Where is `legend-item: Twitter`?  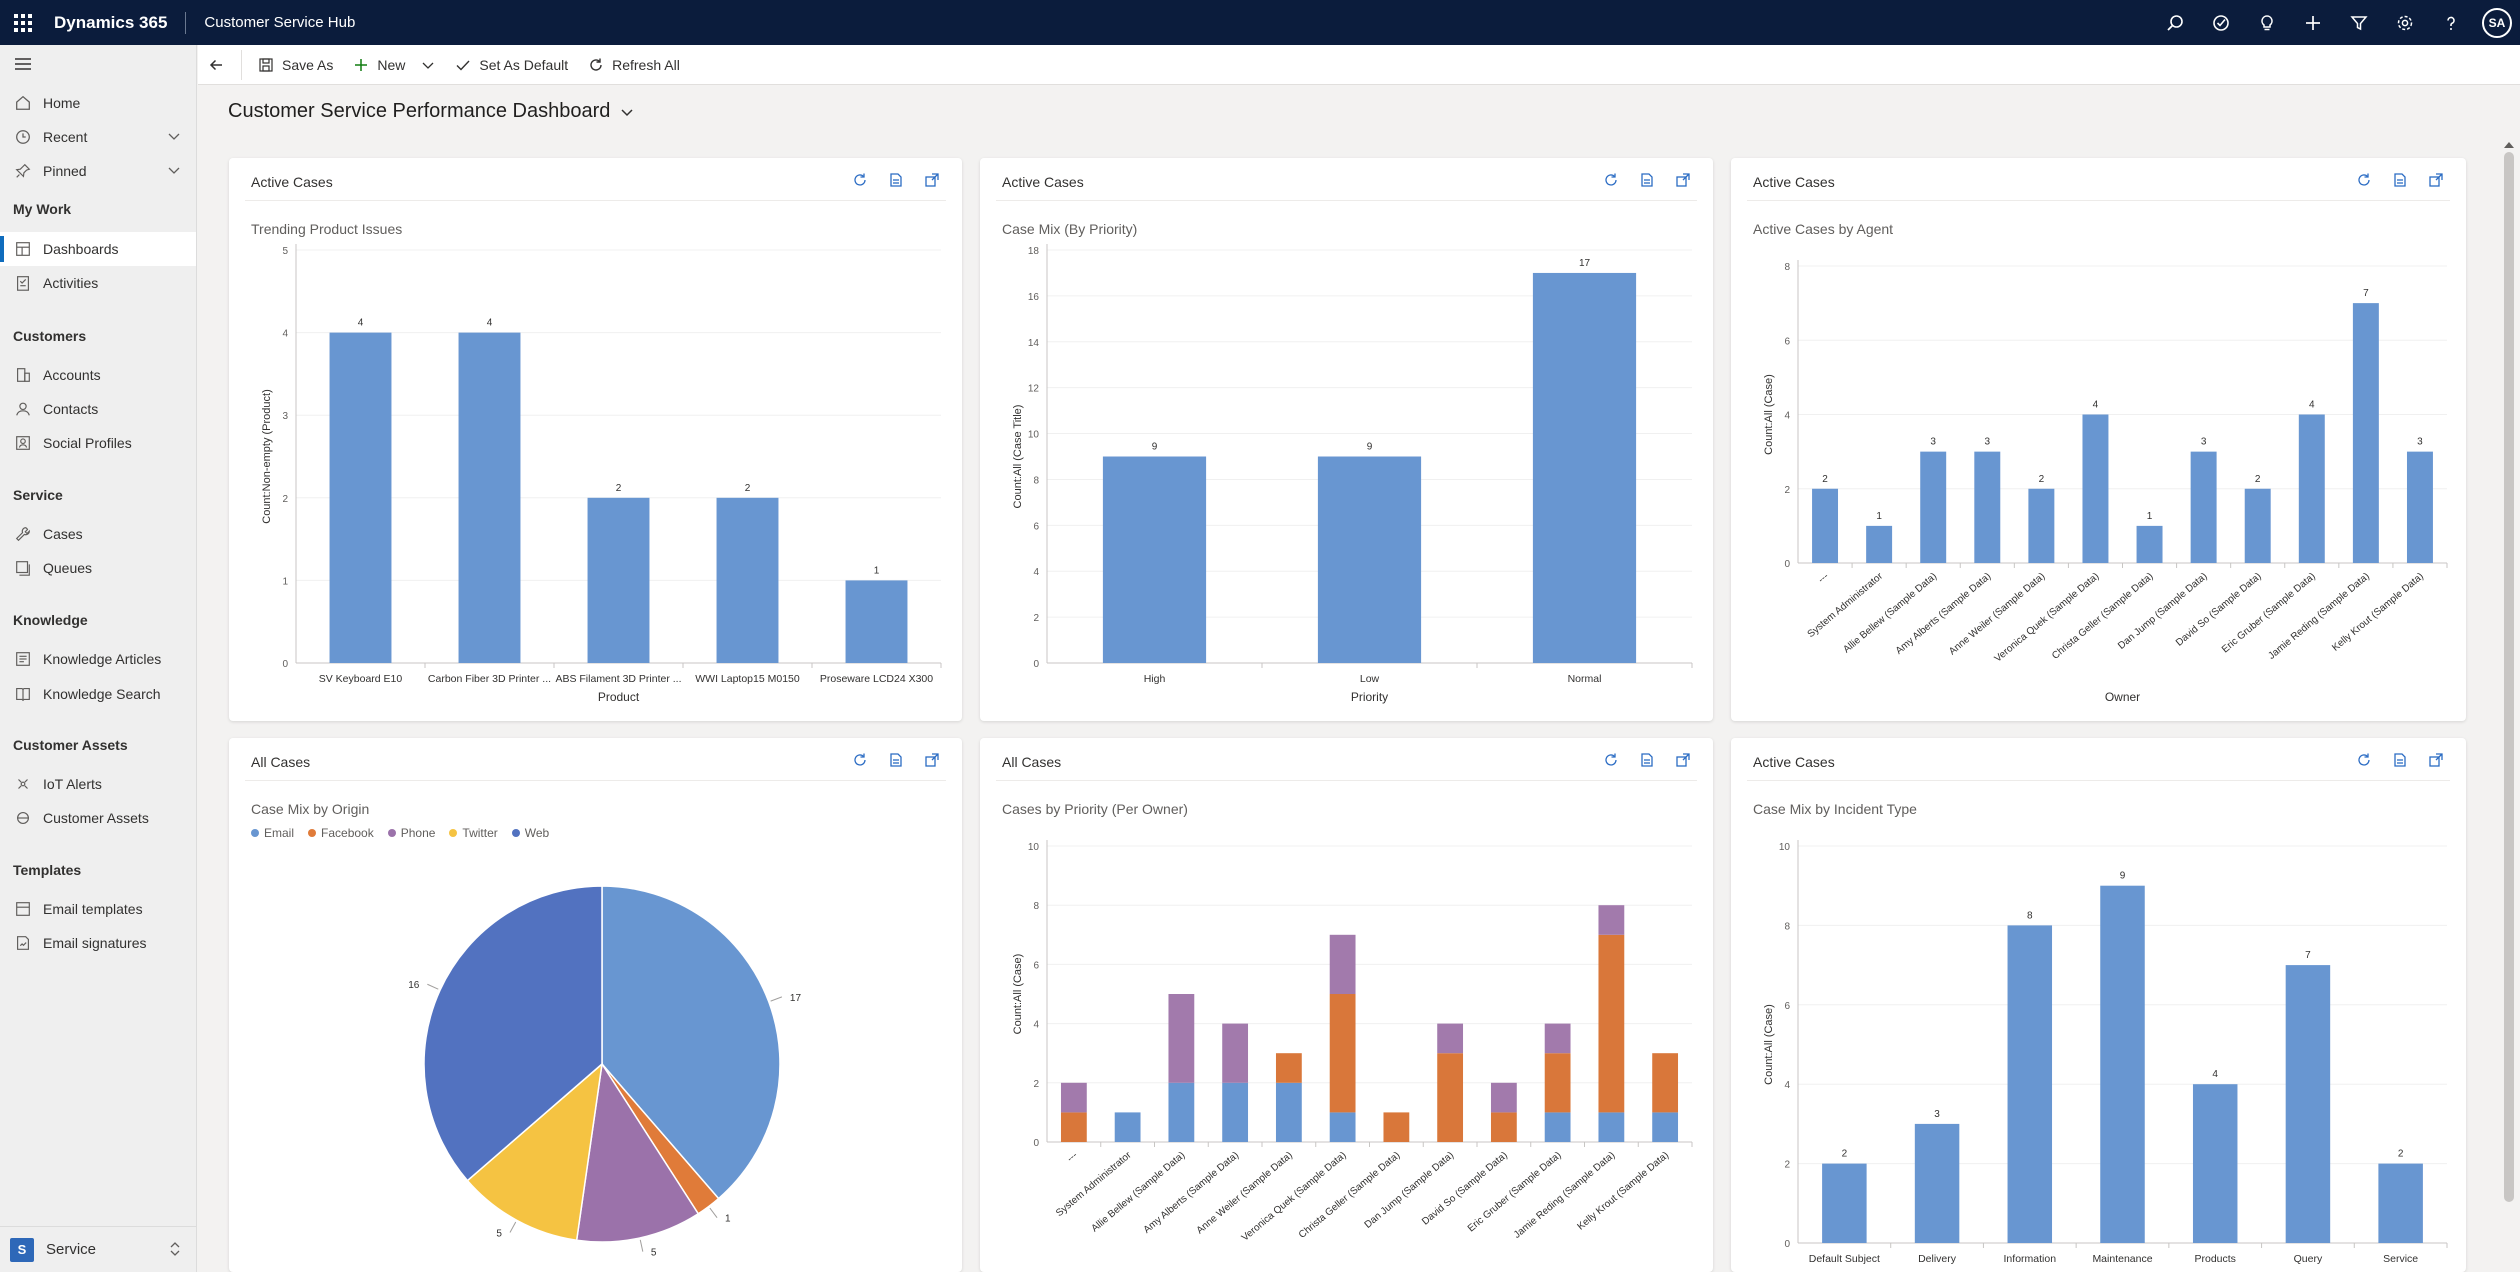
legend-item: Twitter is located at coordinates (473, 833).